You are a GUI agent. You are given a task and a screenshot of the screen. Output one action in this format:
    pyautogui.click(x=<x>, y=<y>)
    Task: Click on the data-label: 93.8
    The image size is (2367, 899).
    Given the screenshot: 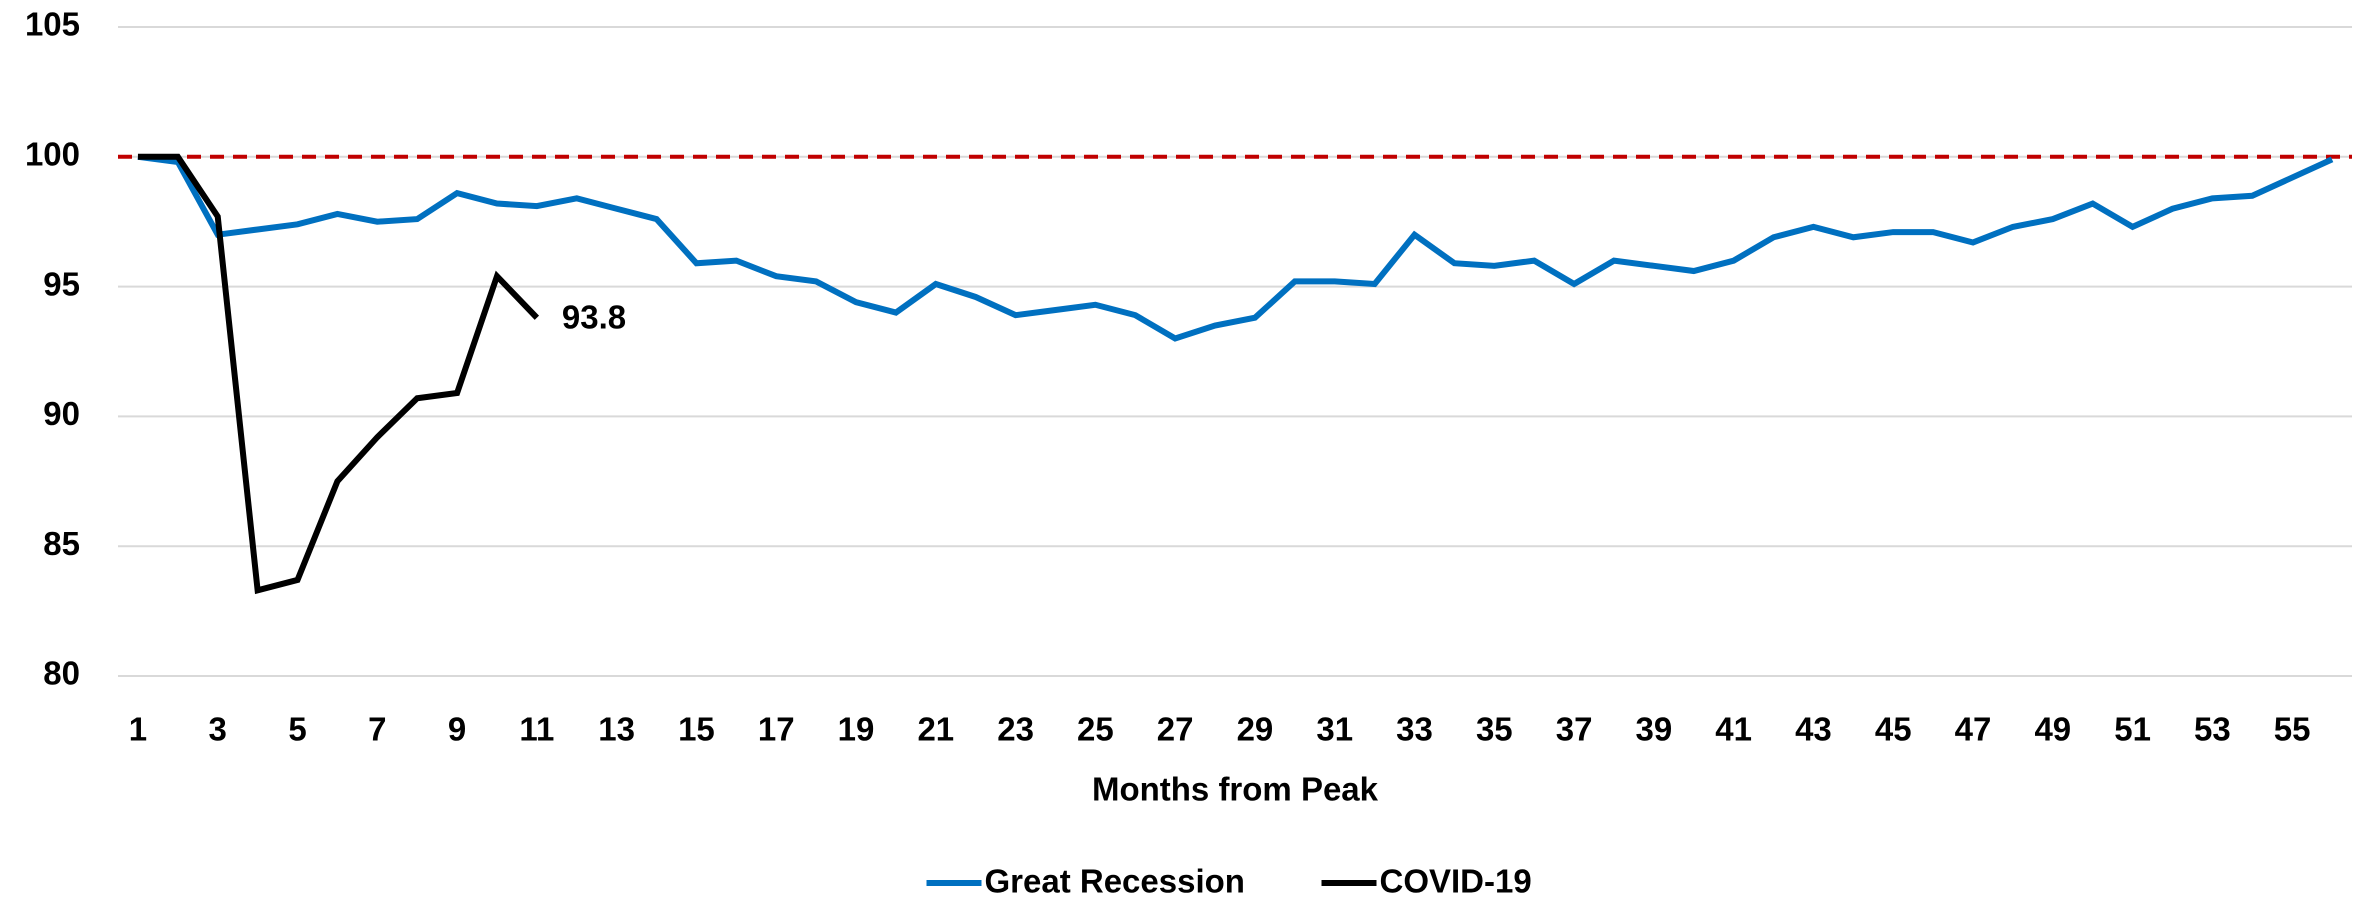 What is the action you would take?
    pyautogui.click(x=594, y=316)
    